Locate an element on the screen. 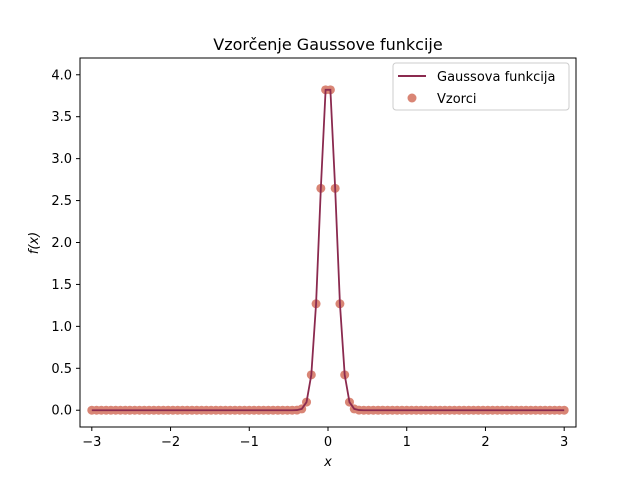 The width and height of the screenshot is (640, 480). legend-frame is located at coordinates (481, 86).